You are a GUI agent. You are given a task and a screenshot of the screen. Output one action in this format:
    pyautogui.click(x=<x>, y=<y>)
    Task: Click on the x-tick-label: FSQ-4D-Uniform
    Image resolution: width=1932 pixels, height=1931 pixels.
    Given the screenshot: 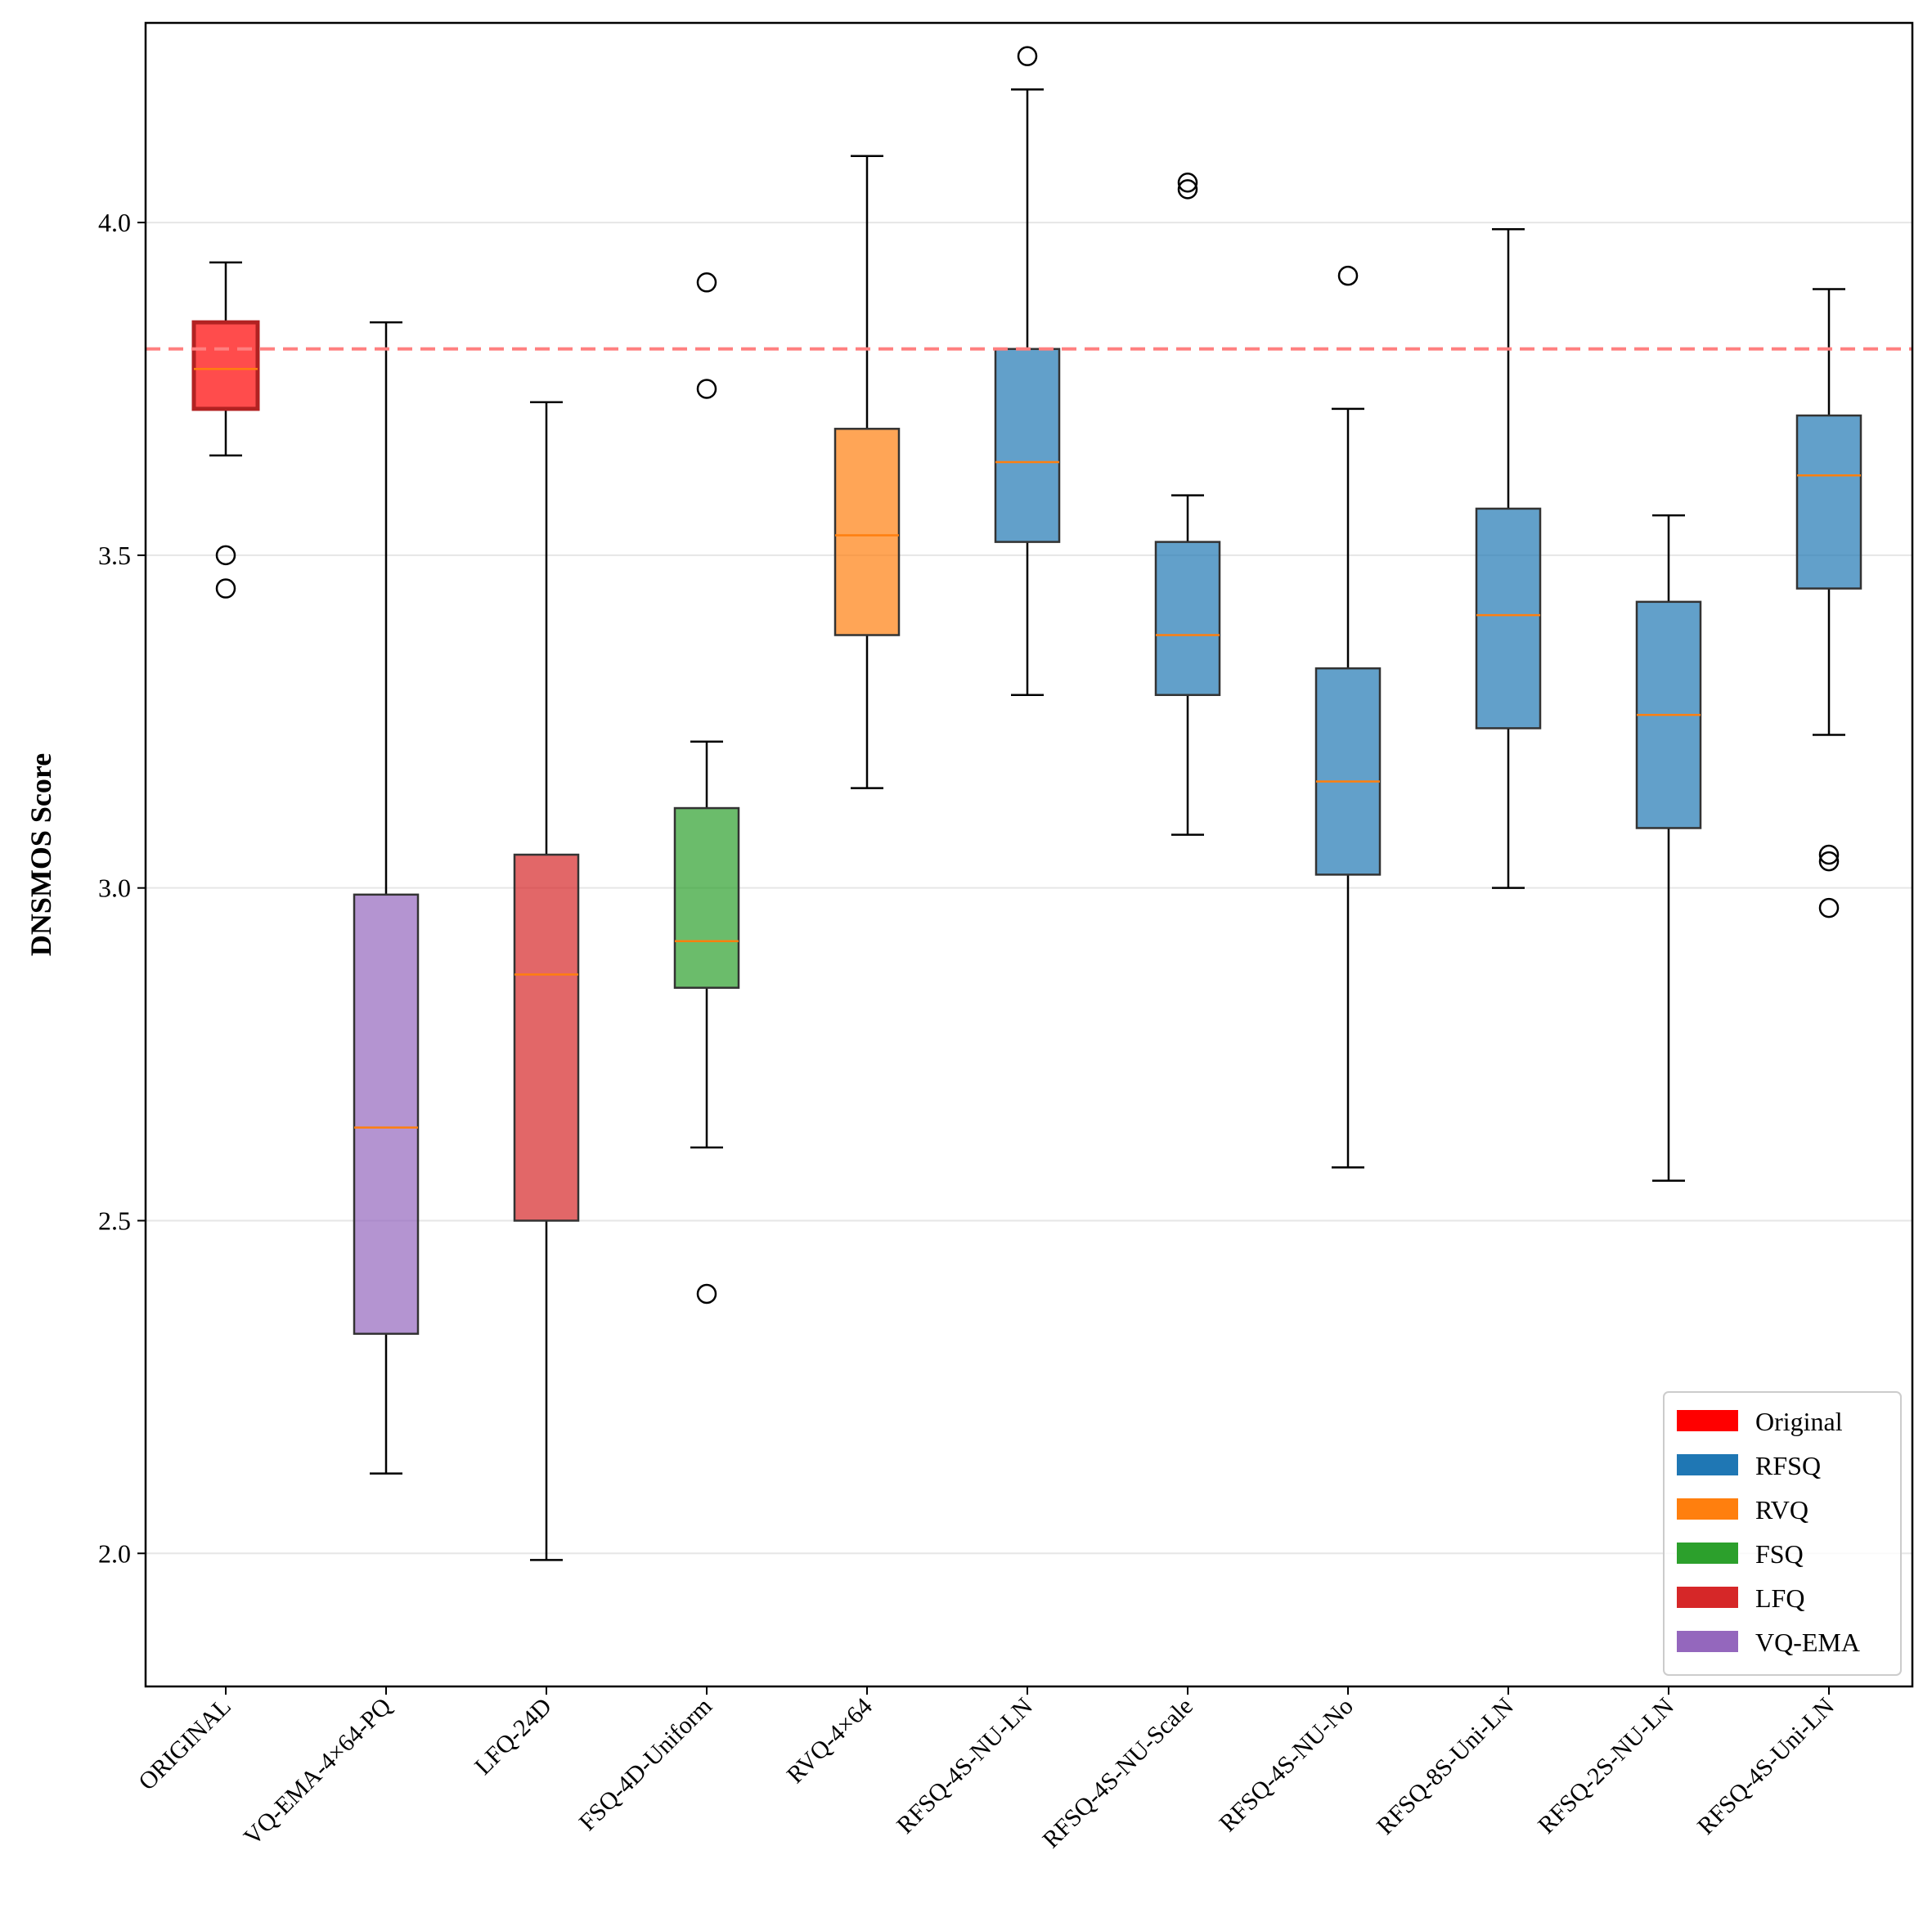 What is the action you would take?
    pyautogui.click(x=646, y=1764)
    